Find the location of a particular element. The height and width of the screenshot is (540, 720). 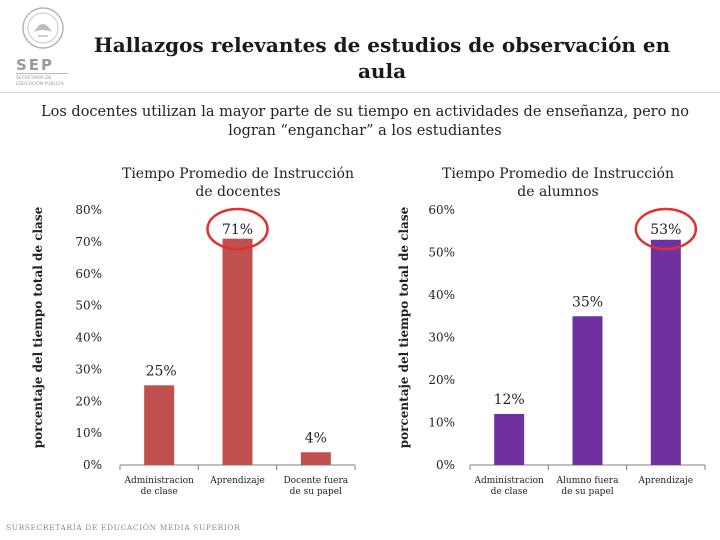

logo-text: SEP is located at coordinates (35, 65).